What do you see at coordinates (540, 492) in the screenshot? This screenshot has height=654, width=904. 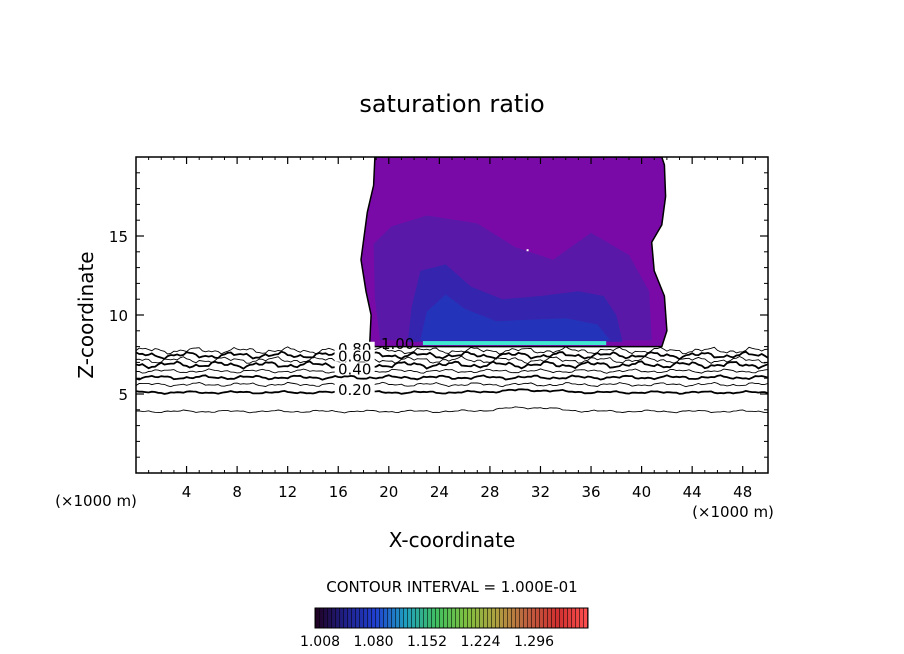 I see `x-tick-label: 32` at bounding box center [540, 492].